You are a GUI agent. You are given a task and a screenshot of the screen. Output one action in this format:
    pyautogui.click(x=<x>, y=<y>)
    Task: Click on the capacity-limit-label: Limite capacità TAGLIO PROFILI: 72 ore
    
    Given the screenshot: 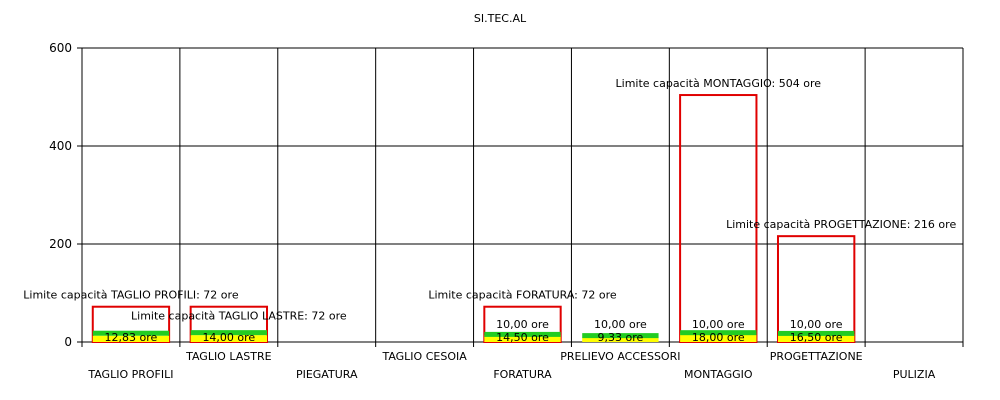 What is the action you would take?
    pyautogui.click(x=131, y=295)
    